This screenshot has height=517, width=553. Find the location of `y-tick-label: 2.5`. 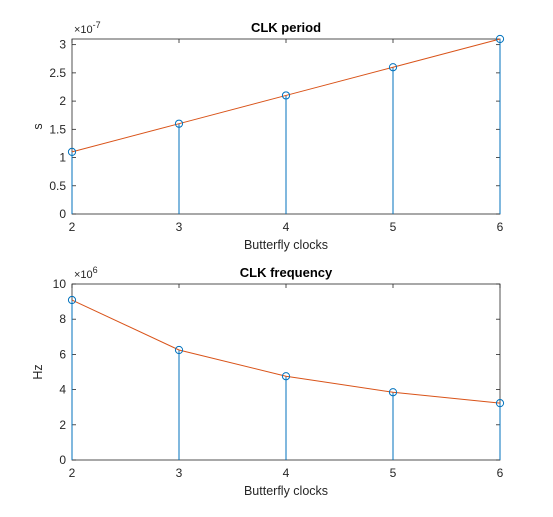

y-tick-label: 2.5 is located at coordinates (57, 73).